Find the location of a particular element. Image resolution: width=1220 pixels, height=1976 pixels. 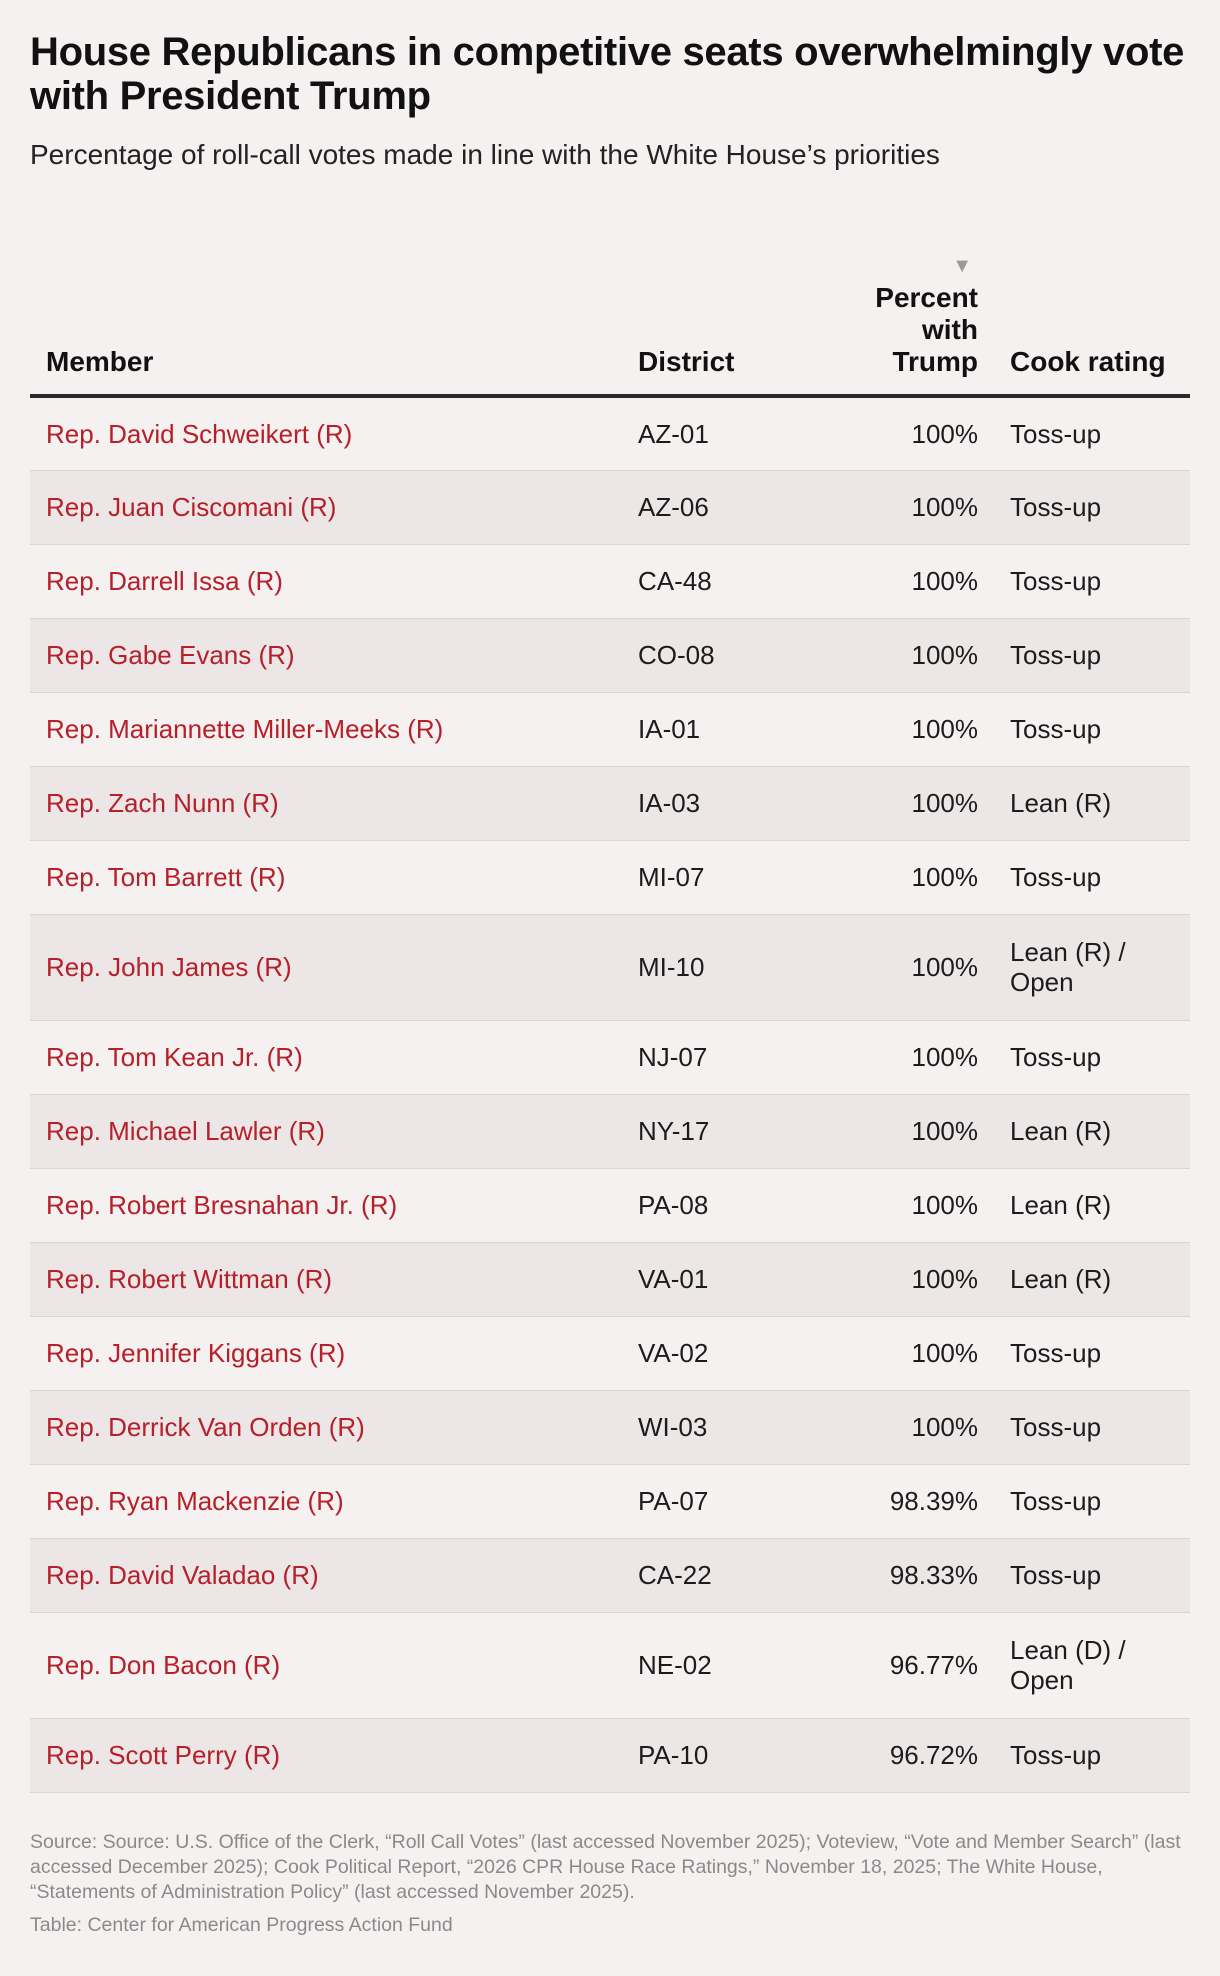

member-cell: Rep. Scott Perry (R) is located at coordinates (163, 1755).